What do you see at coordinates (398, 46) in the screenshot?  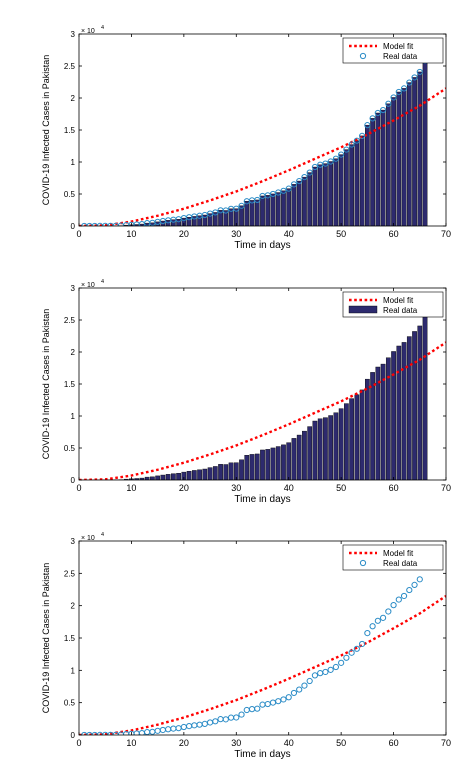 I see `legend-fit-label: Model fit` at bounding box center [398, 46].